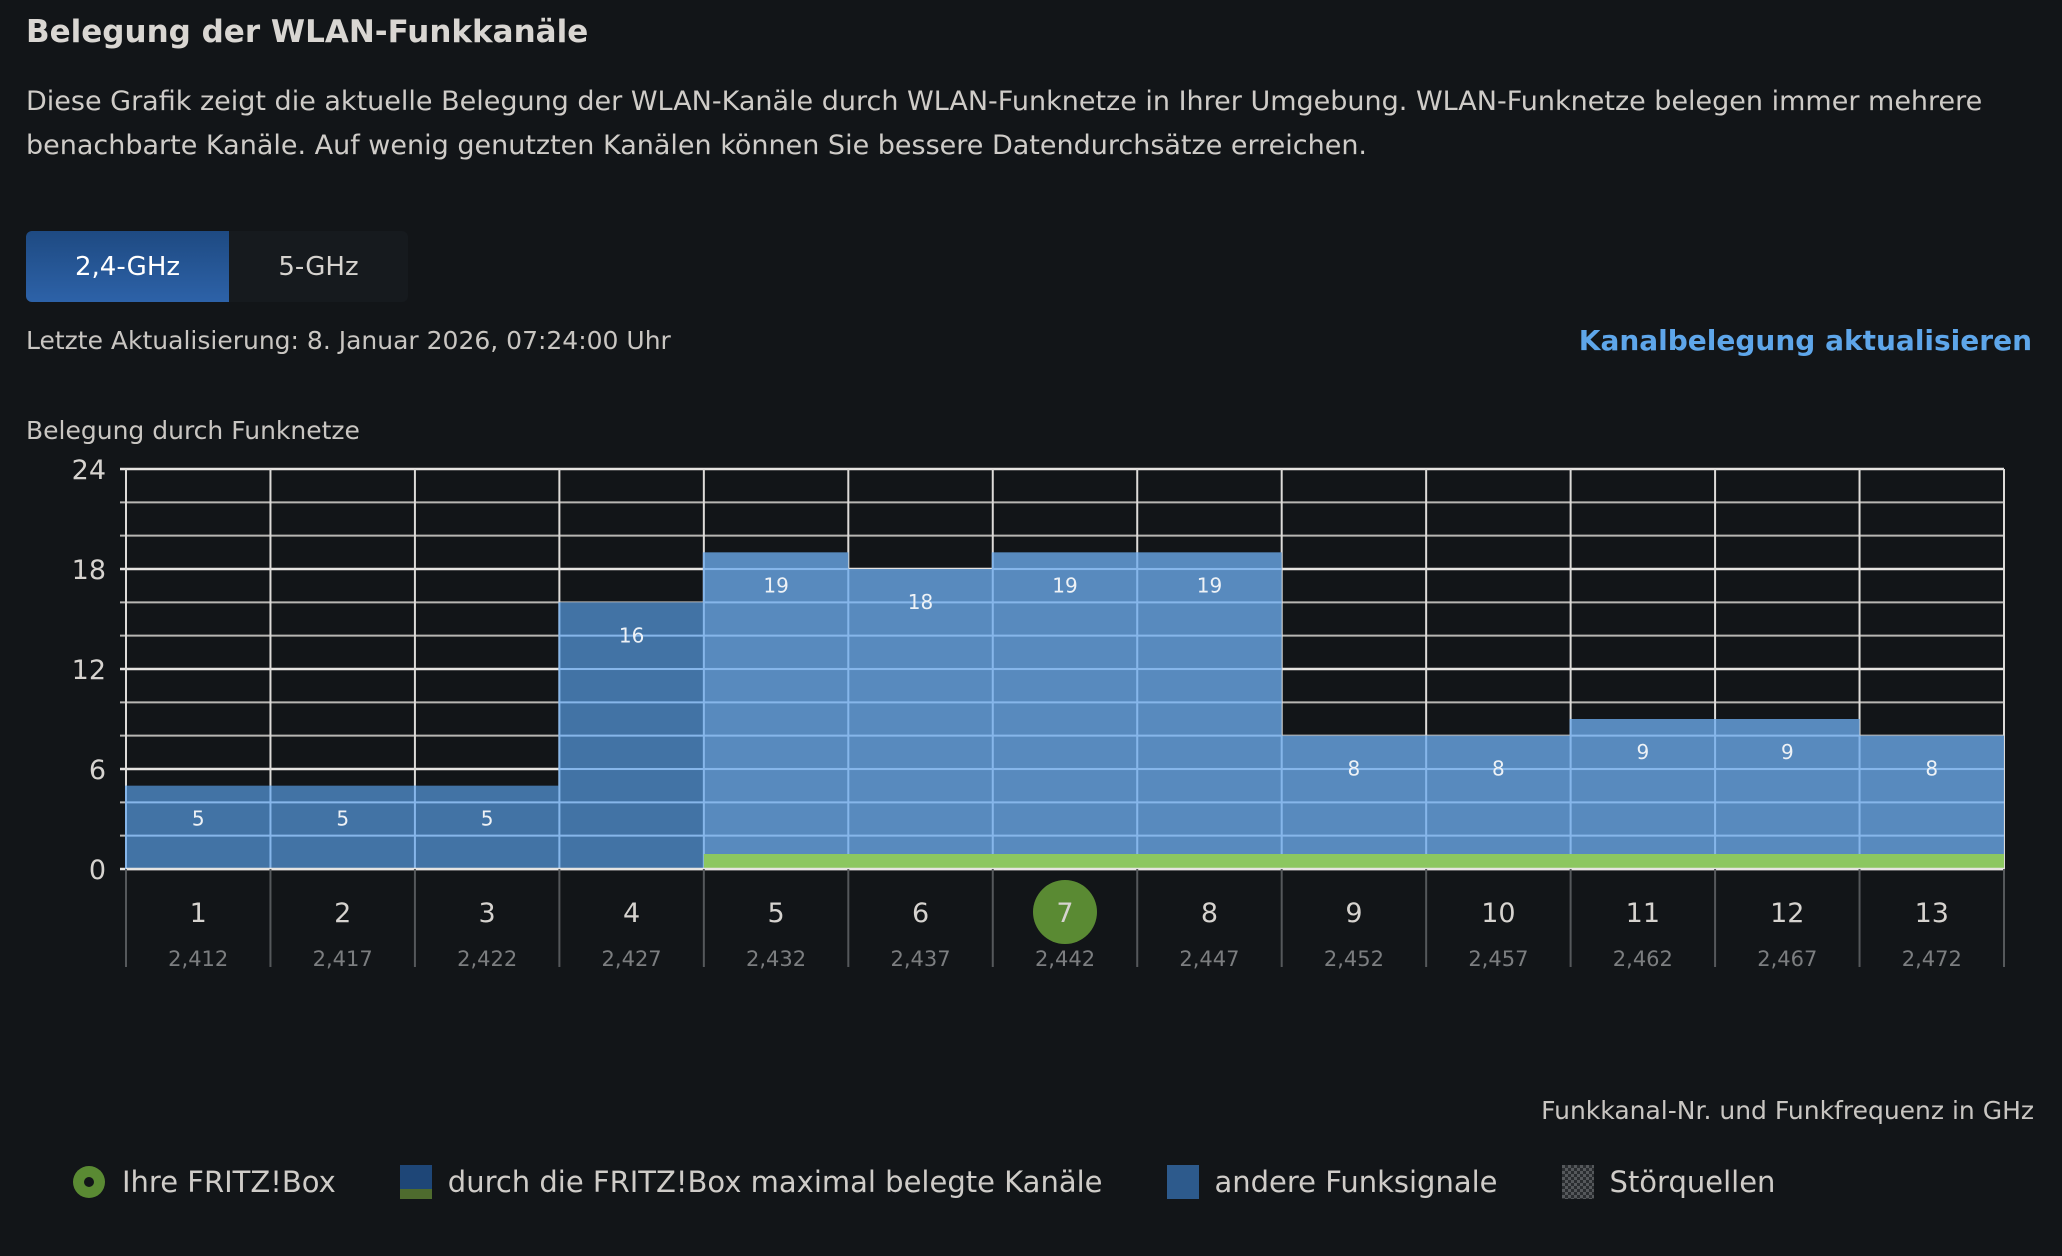 The image size is (2062, 1256). I want to click on frequency-label: 2,437, so click(920, 959).